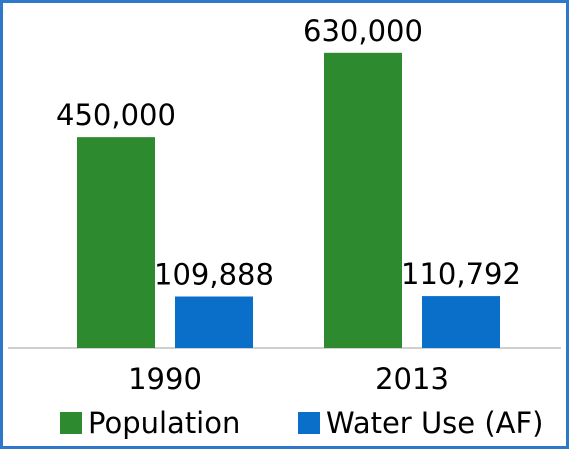  Describe the element at coordinates (461, 322) in the screenshot. I see `bar-water-use-af-2013` at that location.